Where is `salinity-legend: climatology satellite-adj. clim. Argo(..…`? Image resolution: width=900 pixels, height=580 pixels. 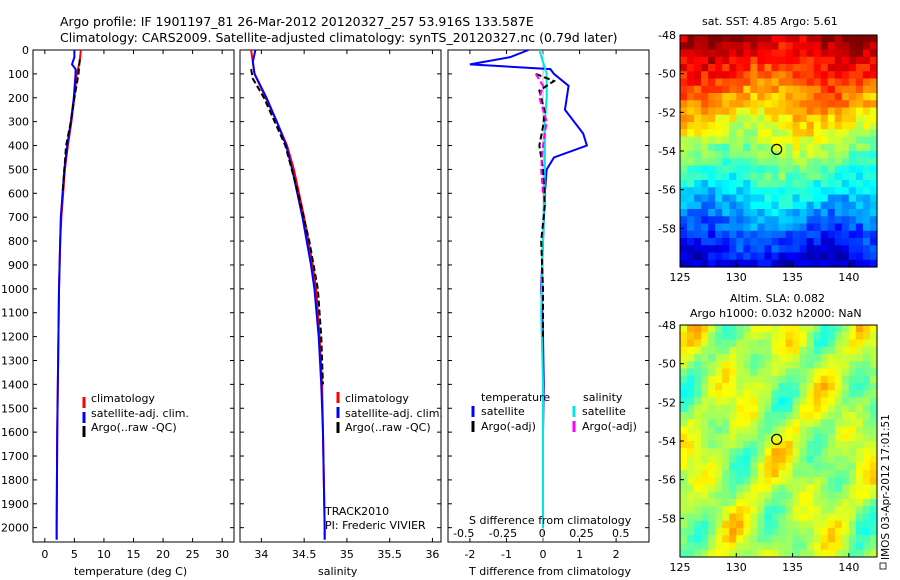 salinity-legend: climatology satellite-adj. clim. Argo(..… is located at coordinates (389, 413).